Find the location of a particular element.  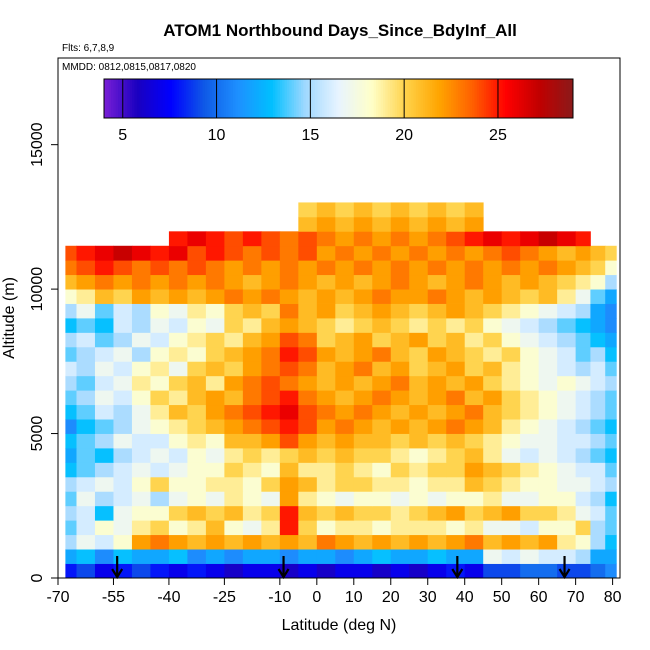

profile-arrows is located at coordinates (341, 568).